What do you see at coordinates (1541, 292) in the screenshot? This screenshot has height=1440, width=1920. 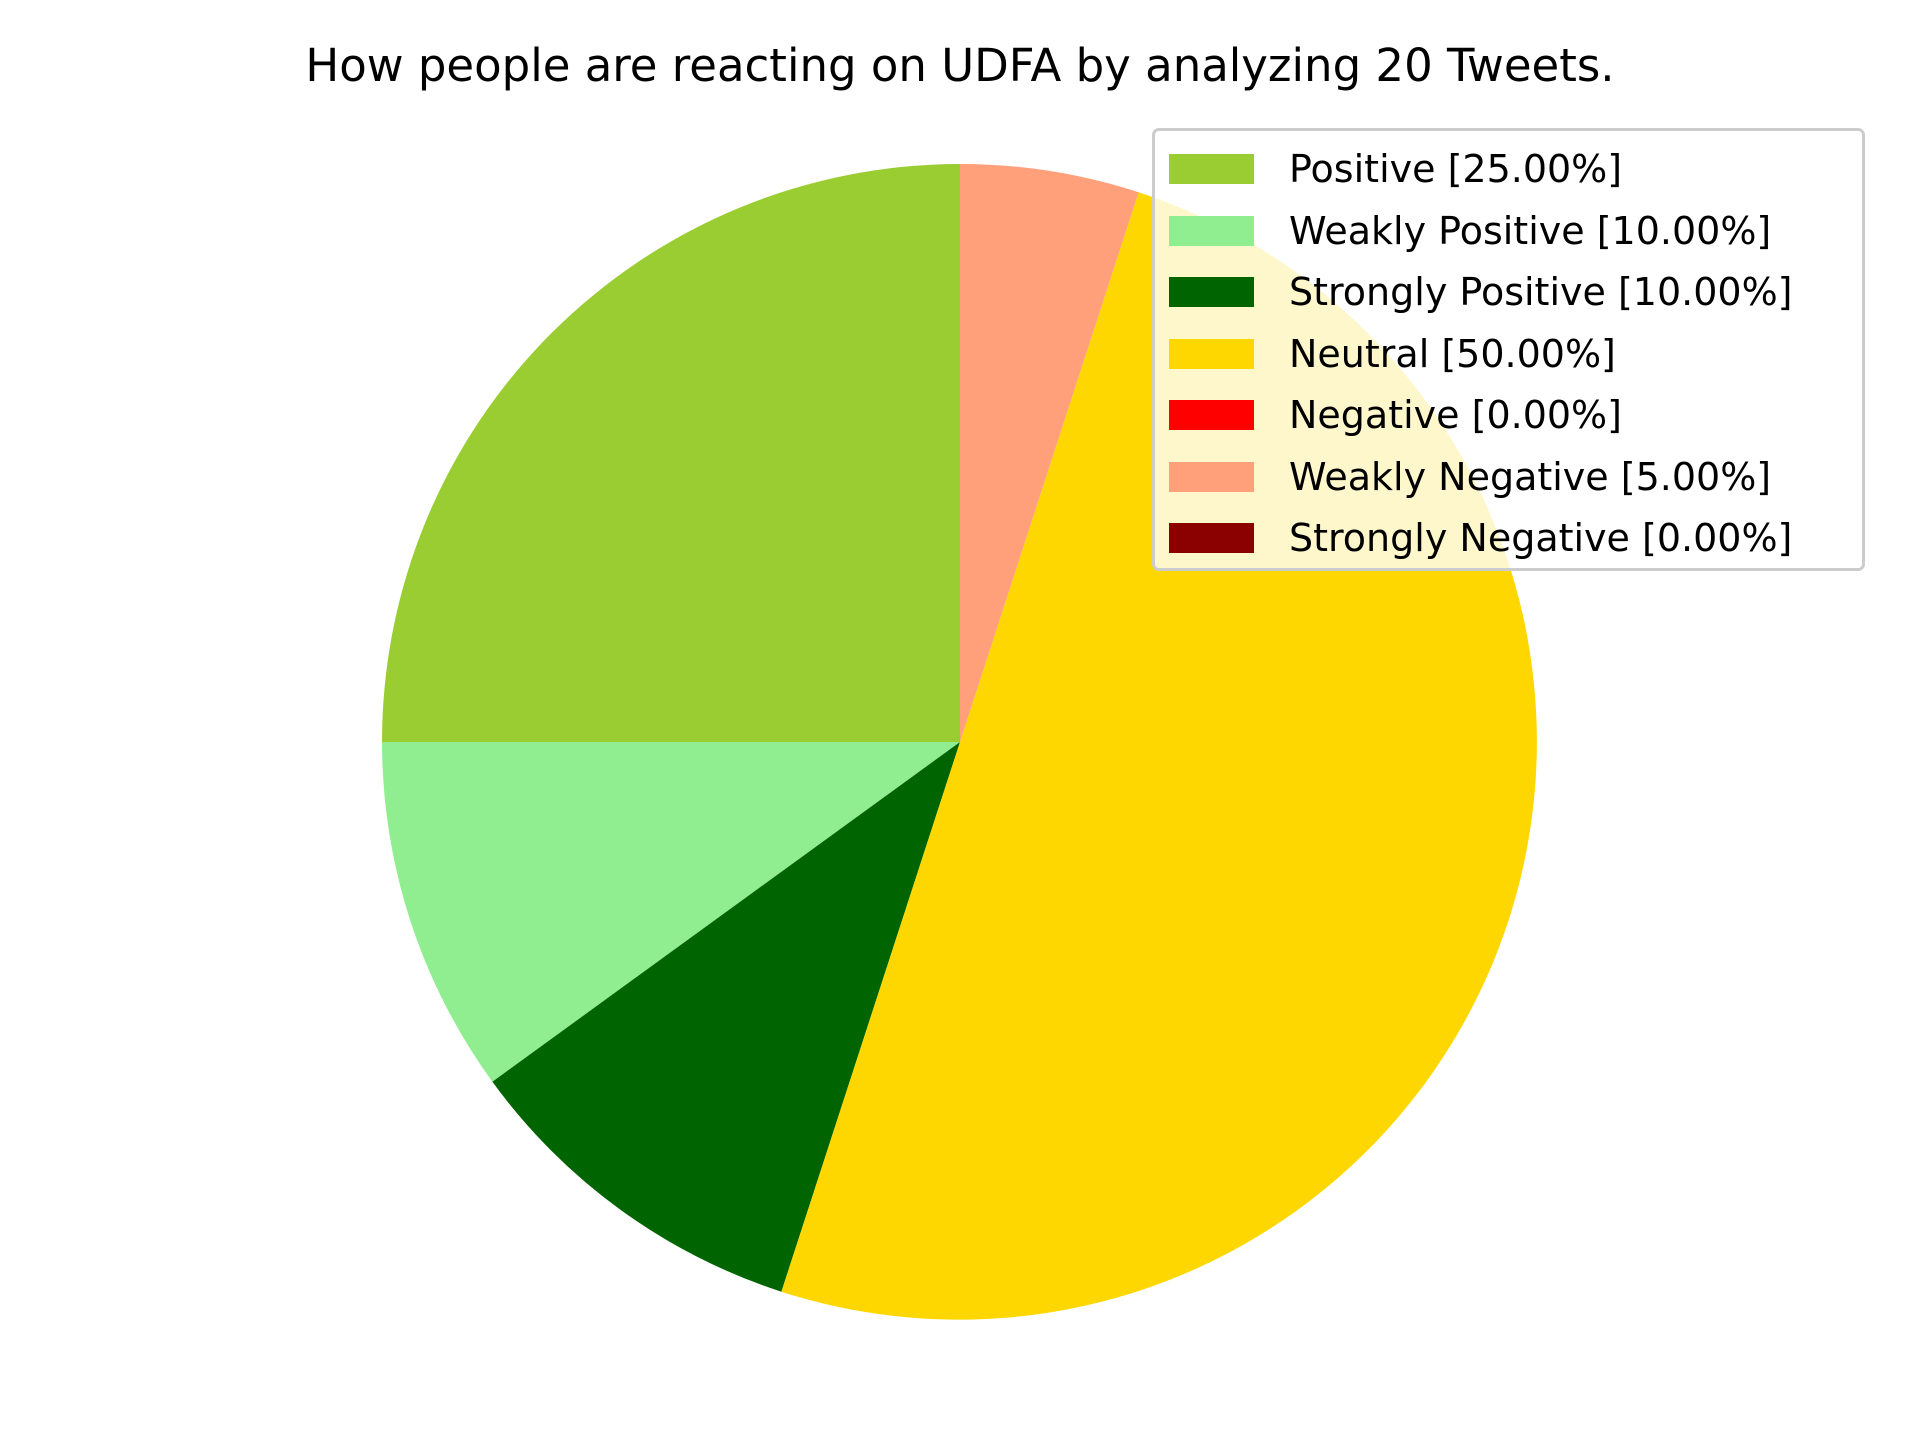 I see `legend-label: Strongly Positive [10.00%]` at bounding box center [1541, 292].